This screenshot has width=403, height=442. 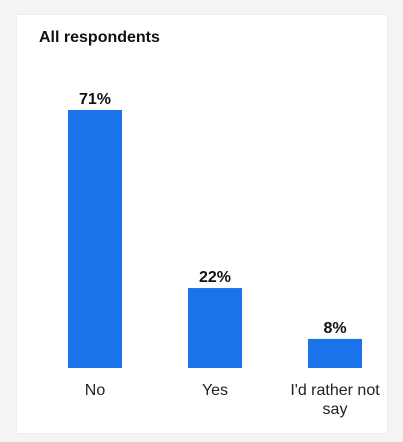 What do you see at coordinates (95, 390) in the screenshot?
I see `category-label-0: No` at bounding box center [95, 390].